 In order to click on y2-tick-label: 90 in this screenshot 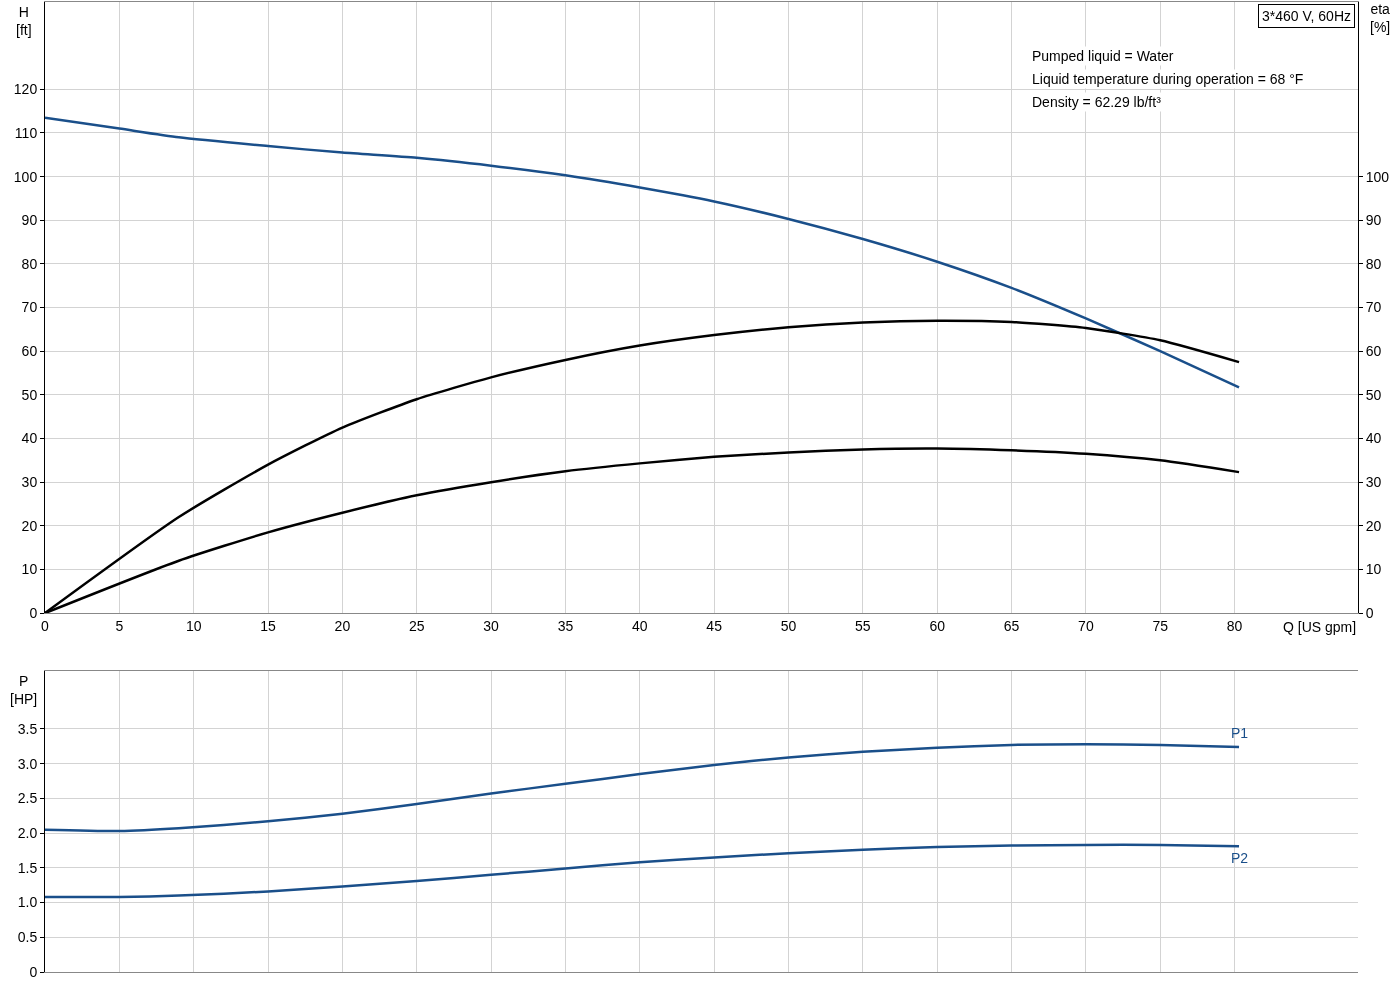, I will do `click(1373, 220)`.